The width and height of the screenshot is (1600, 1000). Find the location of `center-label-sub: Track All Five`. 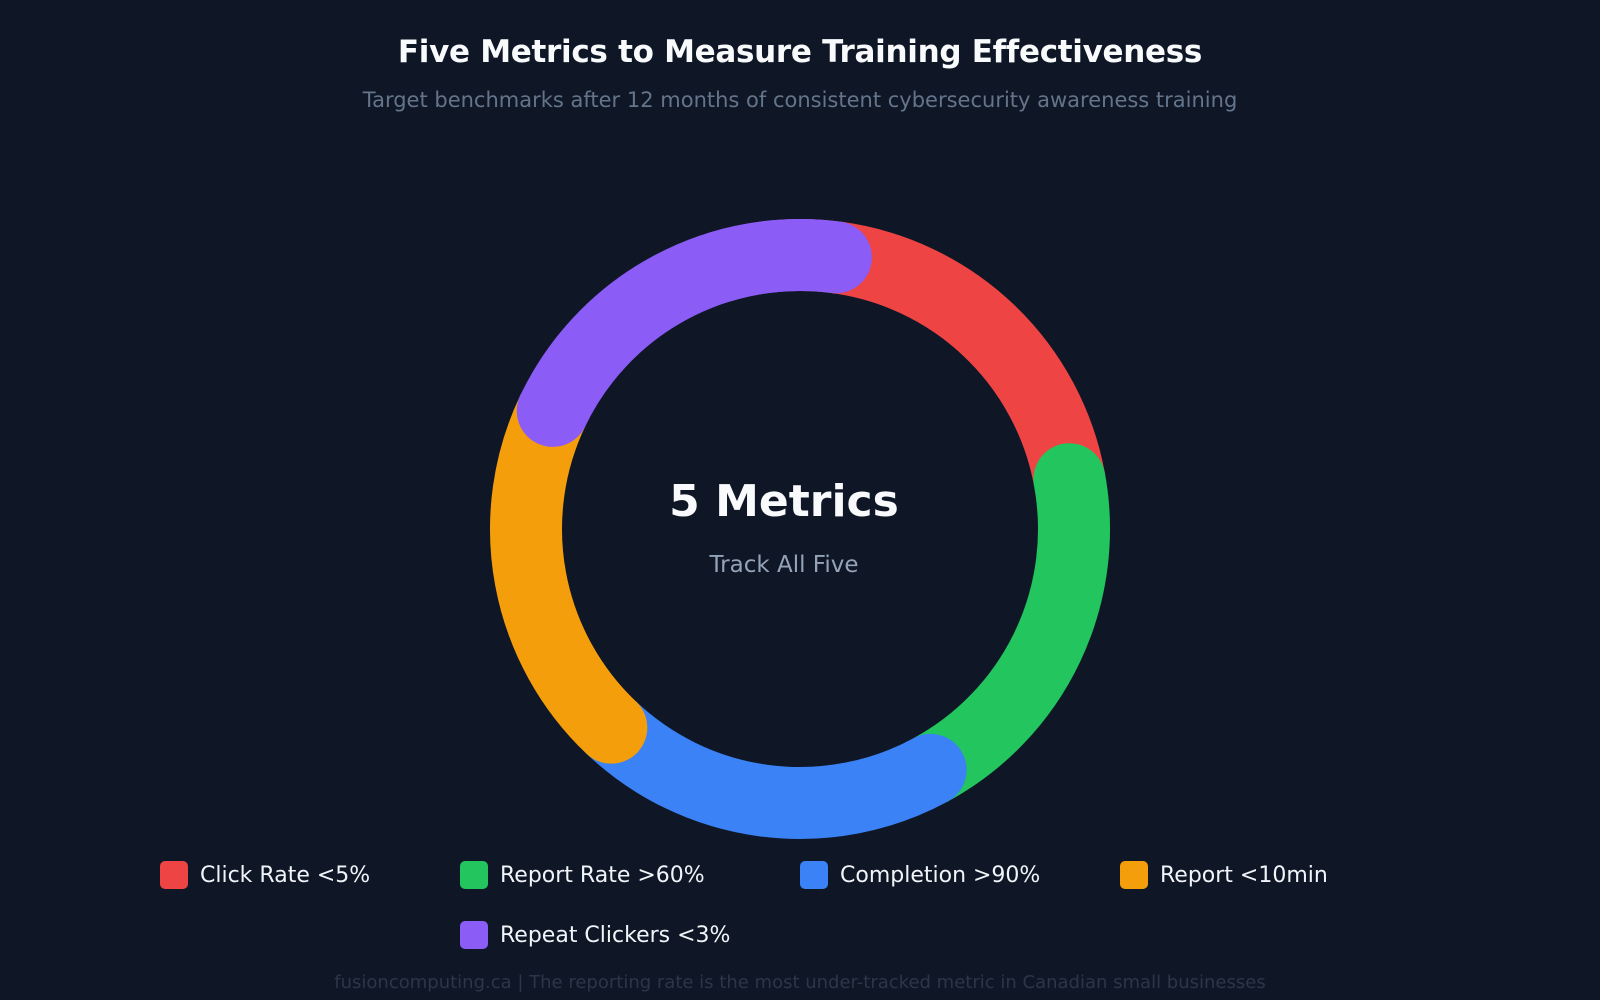

center-label-sub: Track All Five is located at coordinates (784, 565).